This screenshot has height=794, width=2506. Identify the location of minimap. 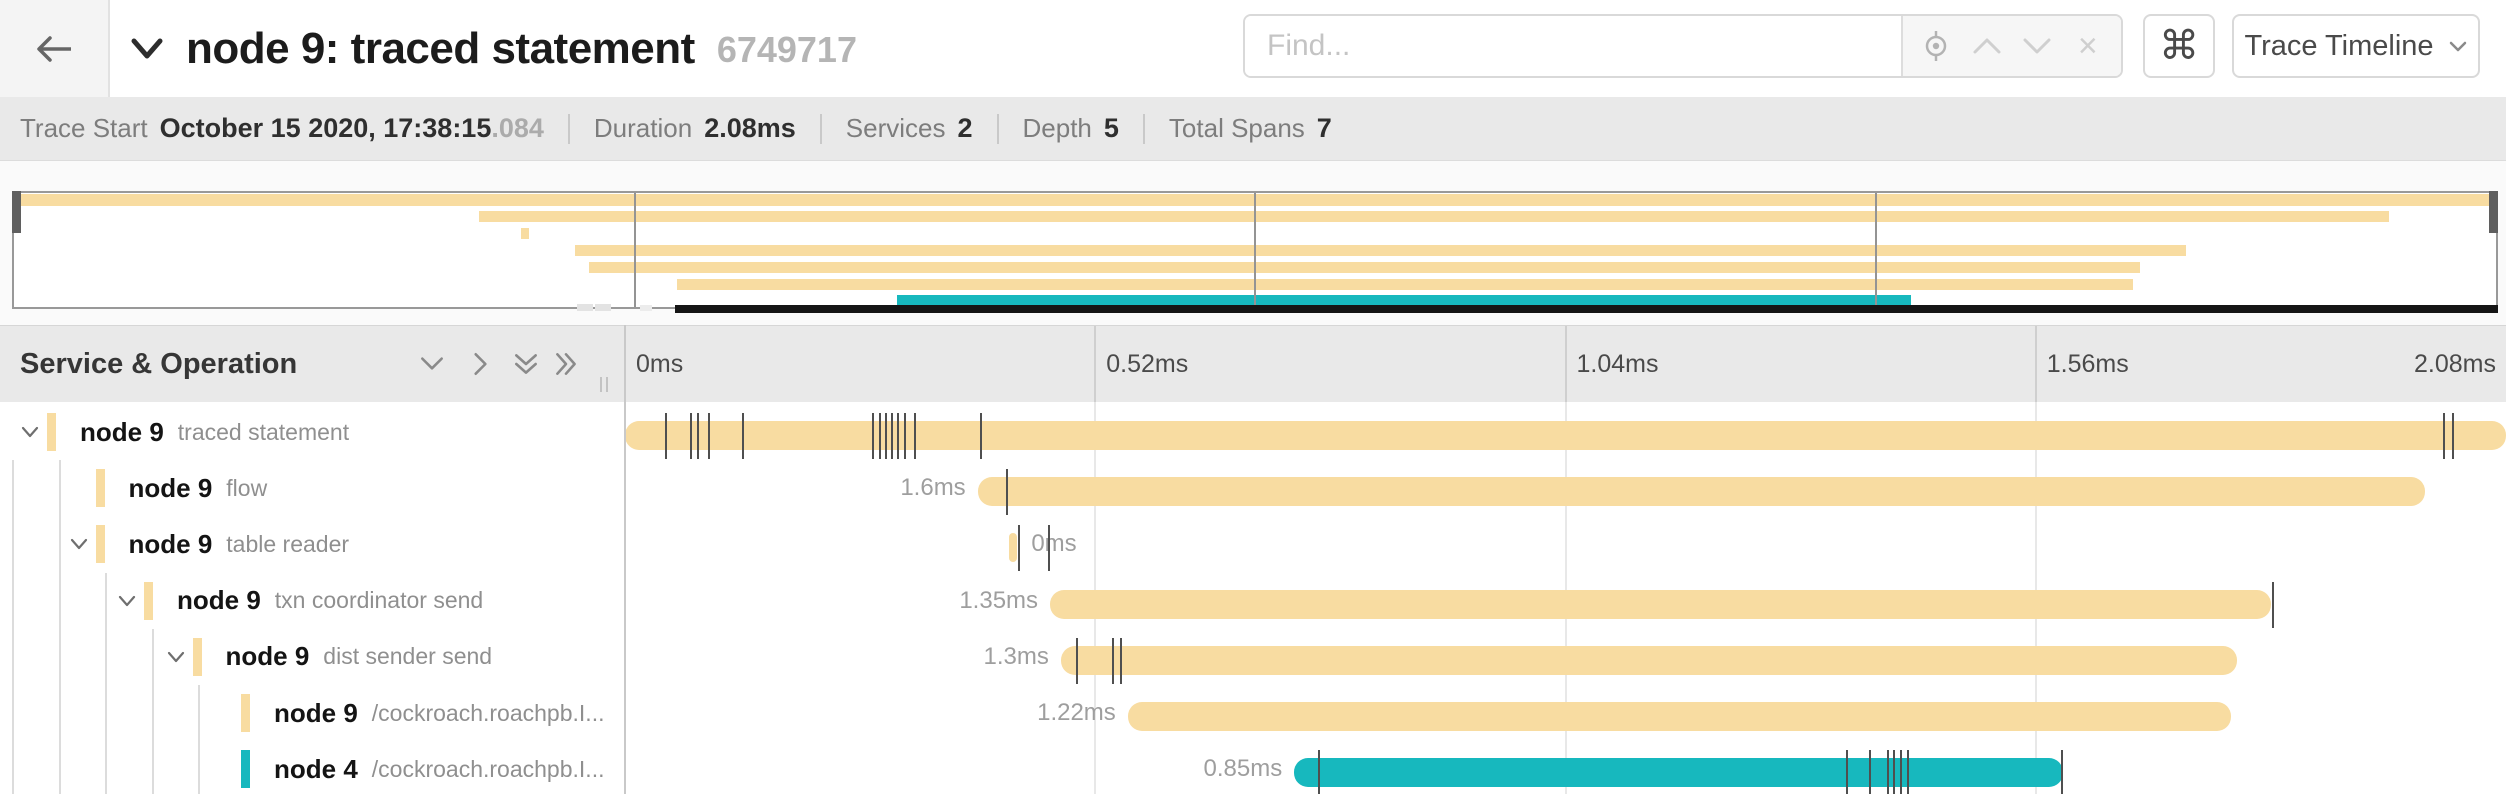
(1255, 250).